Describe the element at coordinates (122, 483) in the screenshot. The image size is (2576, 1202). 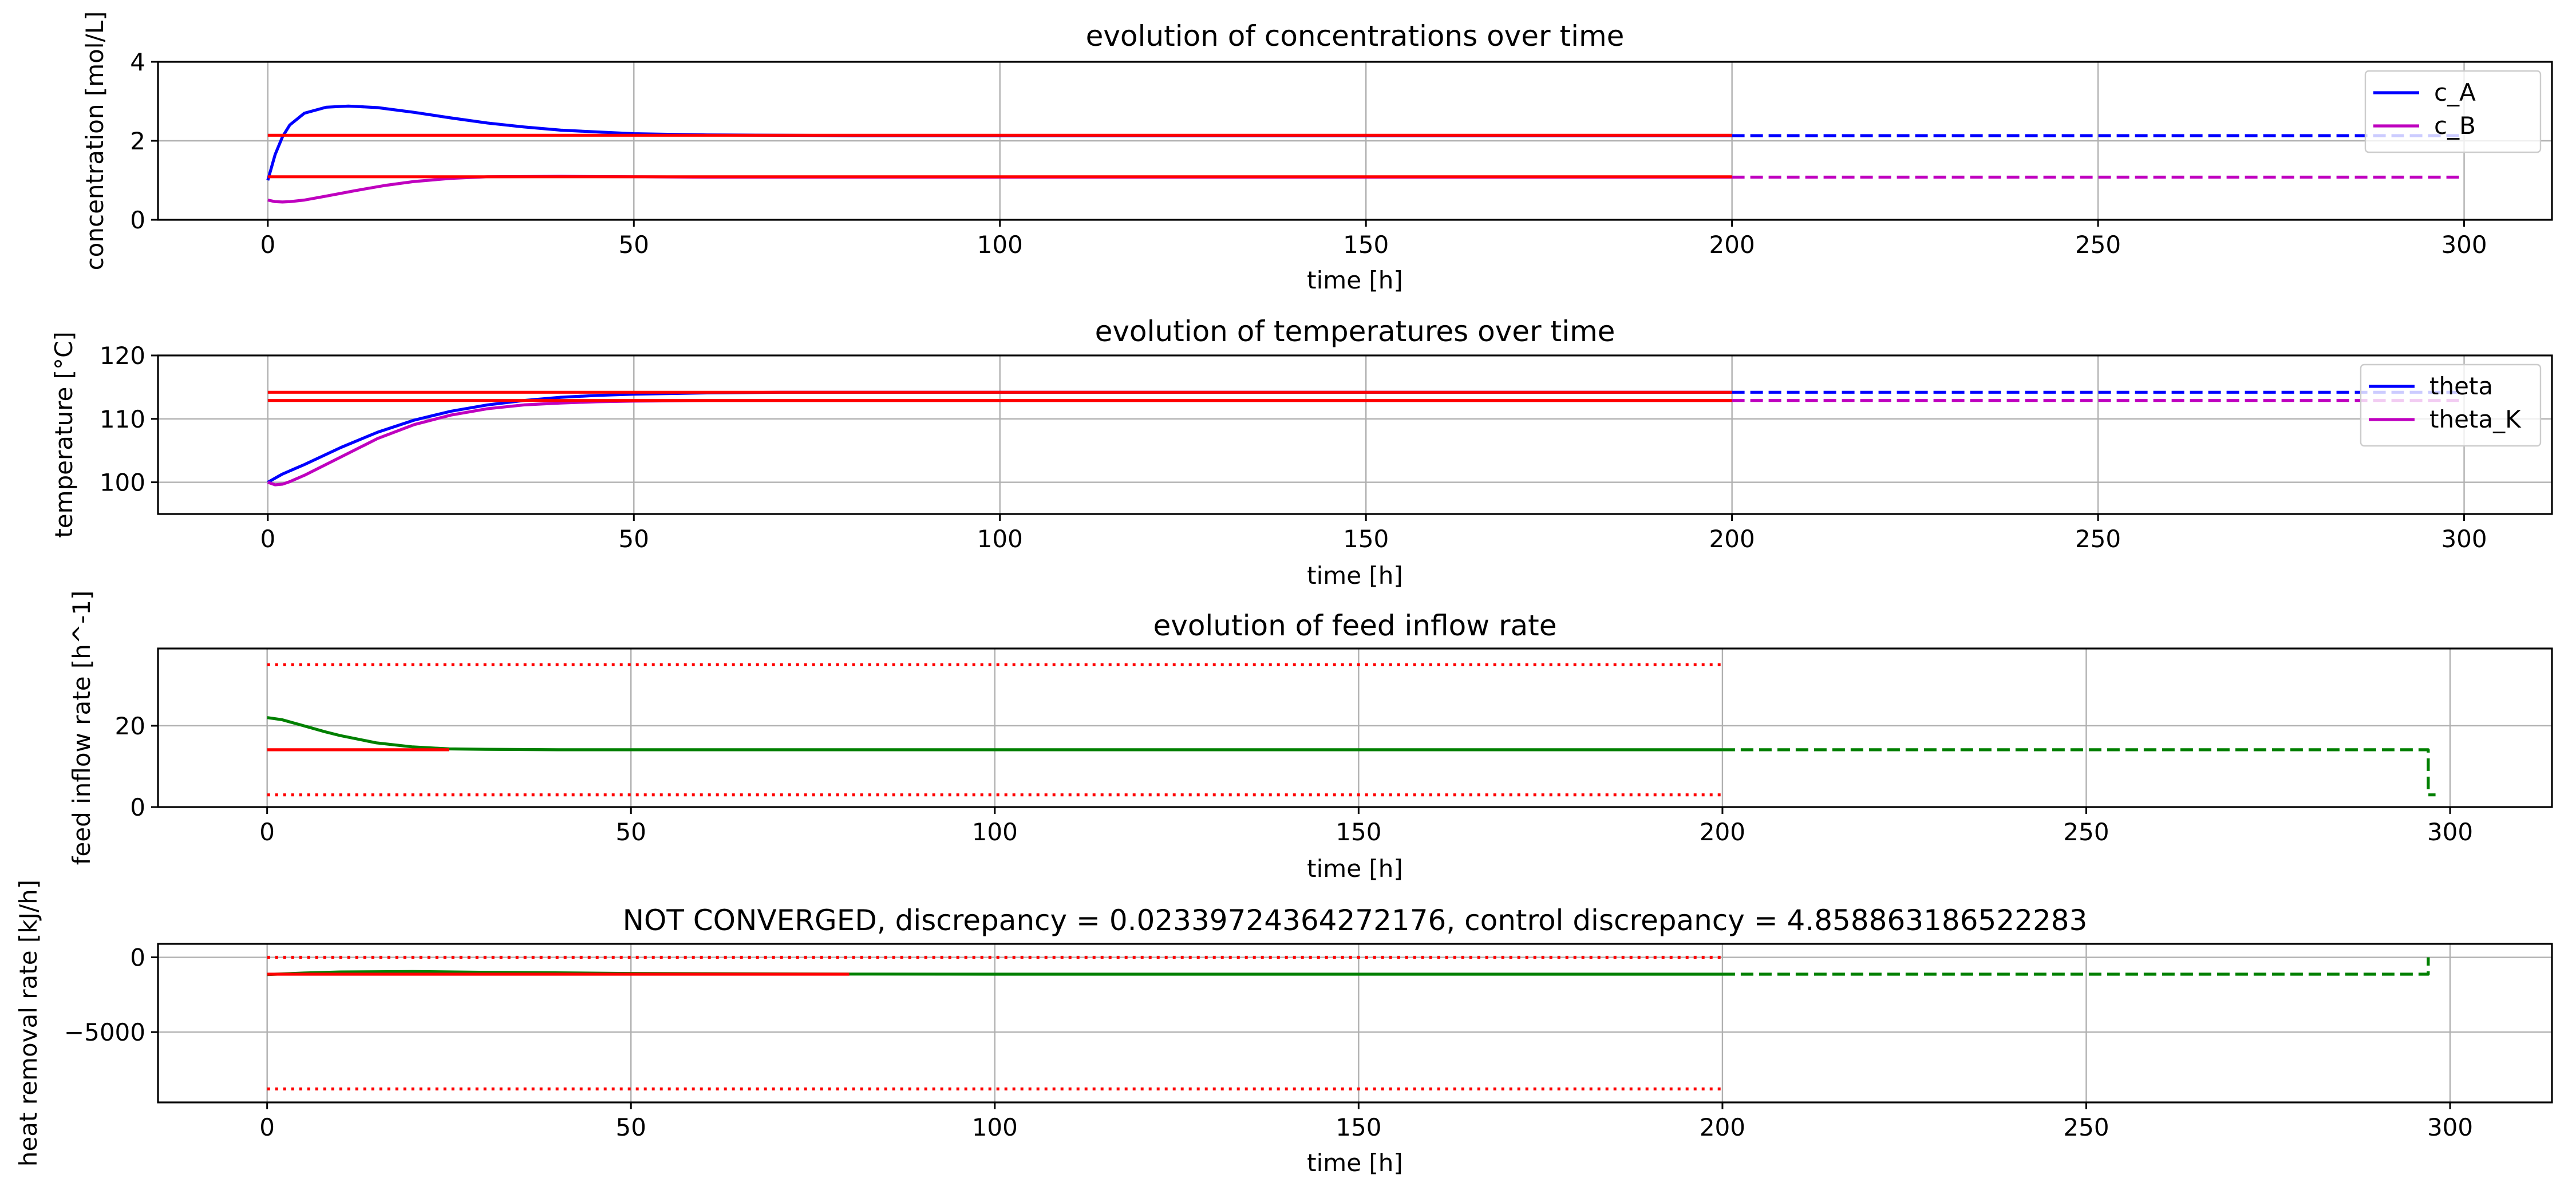
I see `y-tick-label: 100` at that location.